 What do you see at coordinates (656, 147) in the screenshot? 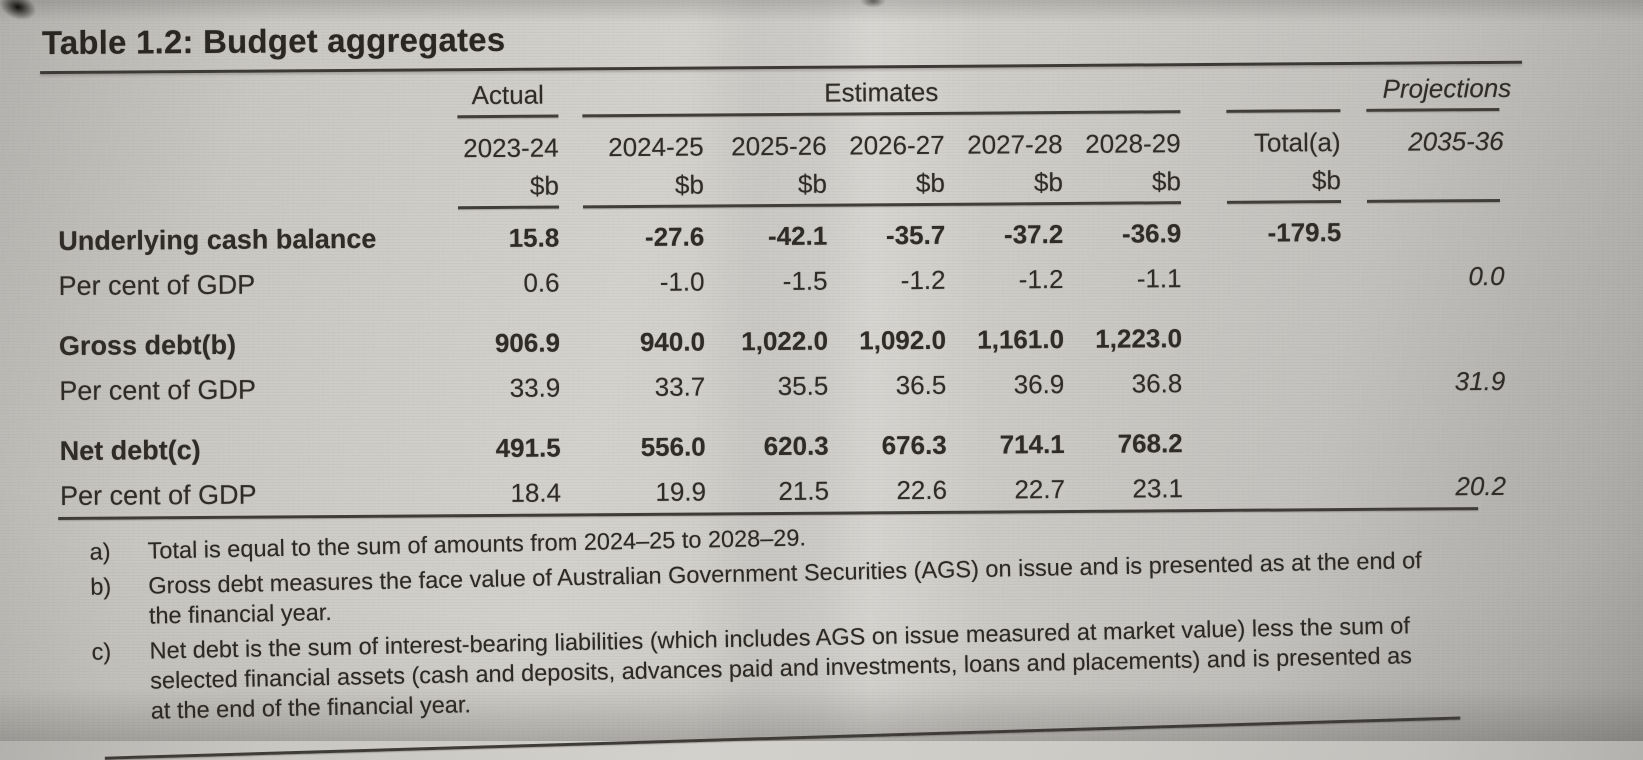
I see `year-header: 2024-25` at bounding box center [656, 147].